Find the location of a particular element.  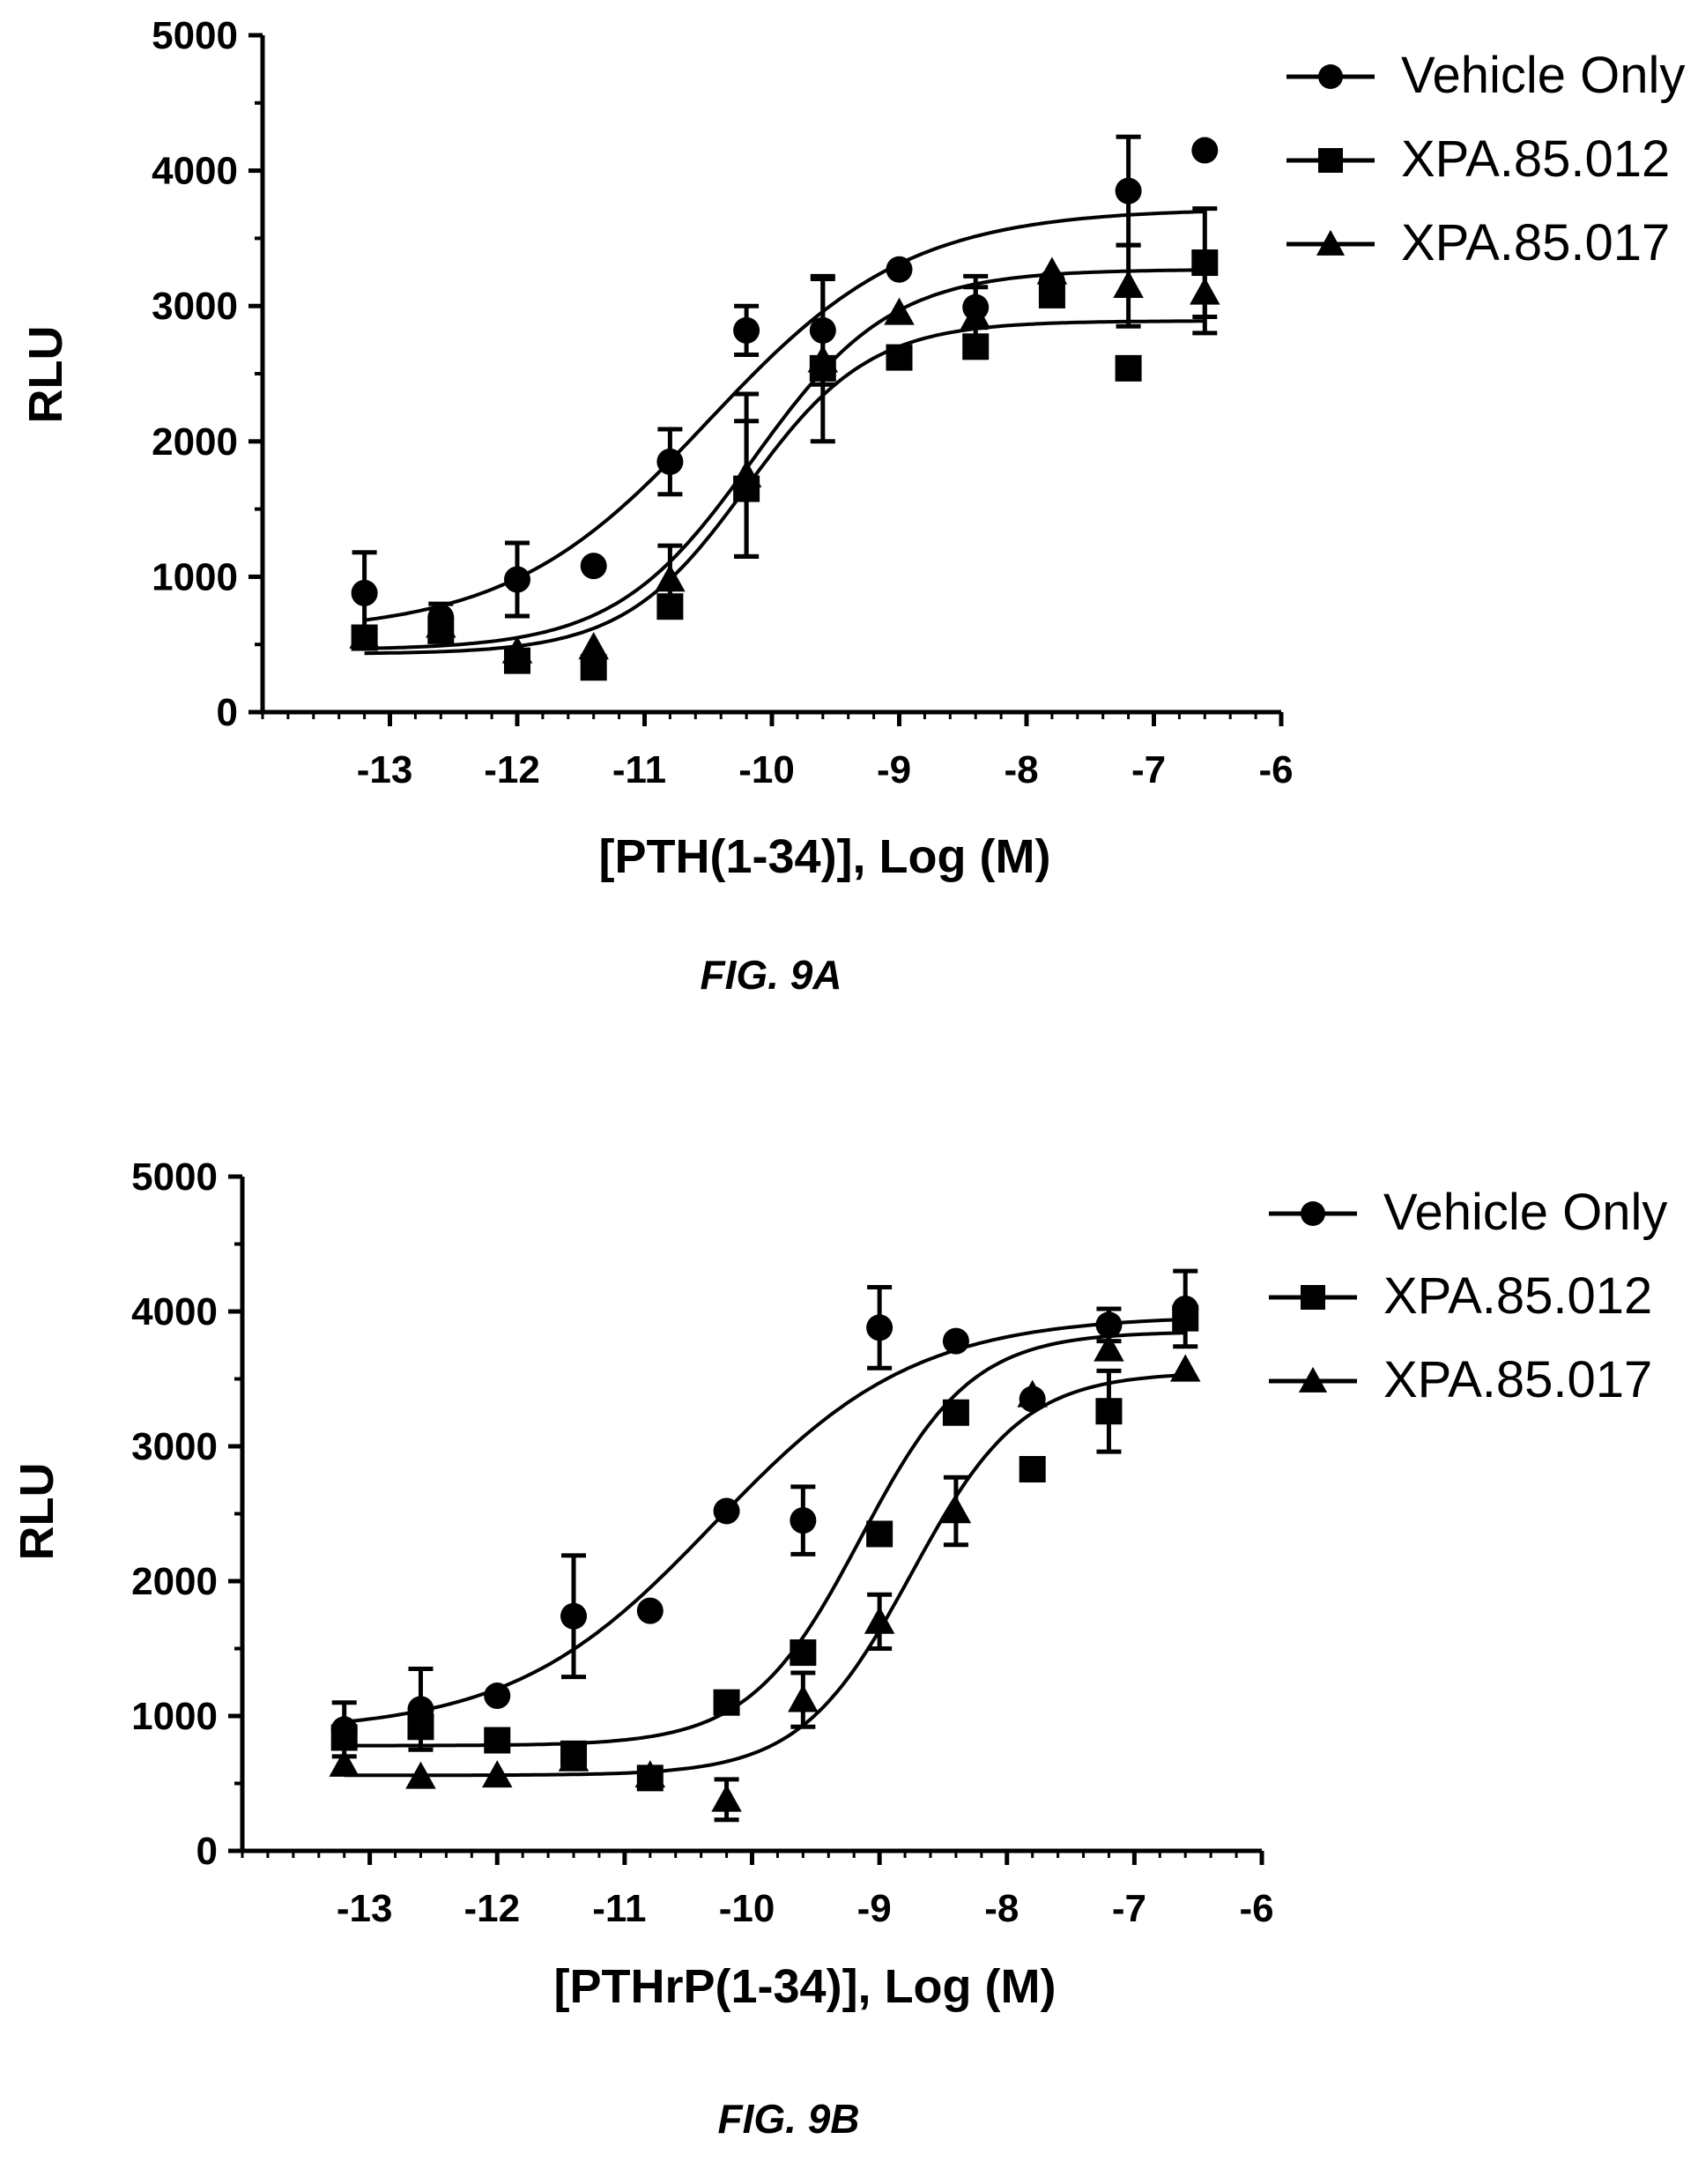

figure-caption: FIG. 9A is located at coordinates (771, 975).